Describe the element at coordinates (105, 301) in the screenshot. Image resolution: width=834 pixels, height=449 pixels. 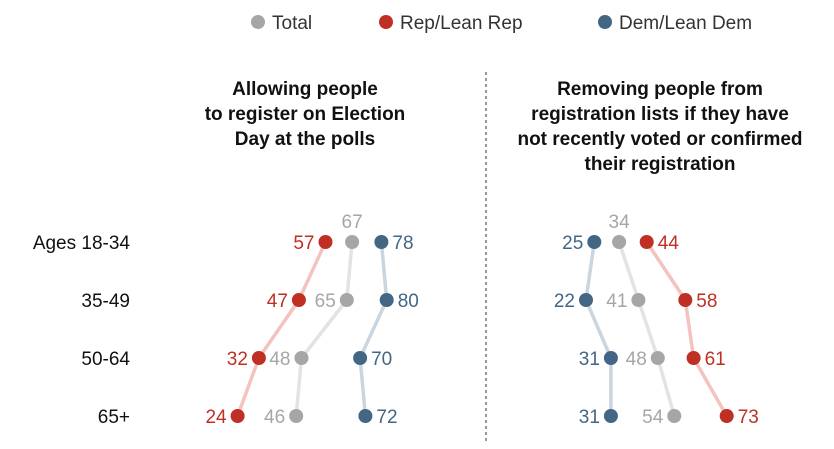
I see `row-label: 35-49` at that location.